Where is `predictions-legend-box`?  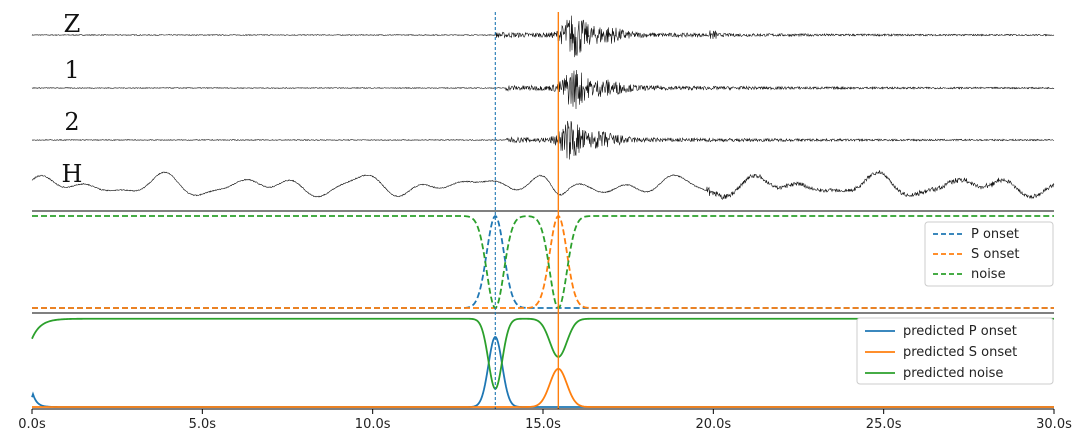
predictions-legend-box is located at coordinates (955, 351).